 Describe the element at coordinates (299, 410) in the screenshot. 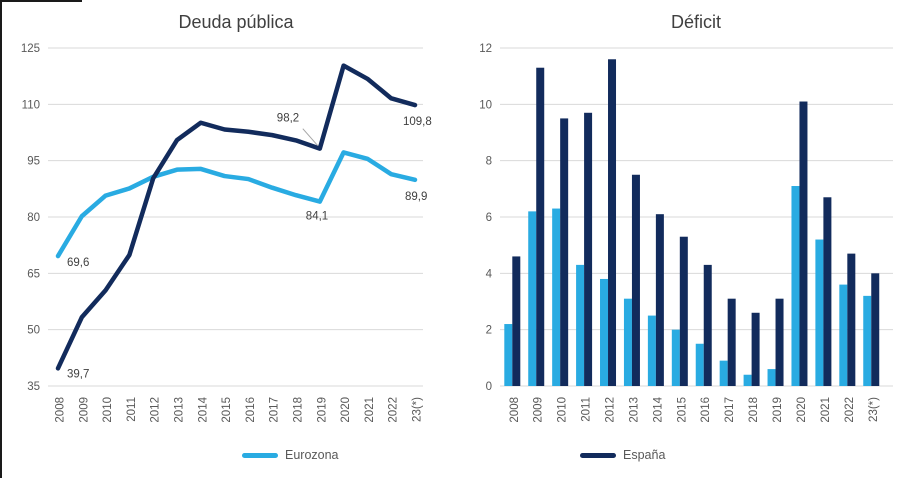

I see `deuda-x-tick-label: 2018` at that location.